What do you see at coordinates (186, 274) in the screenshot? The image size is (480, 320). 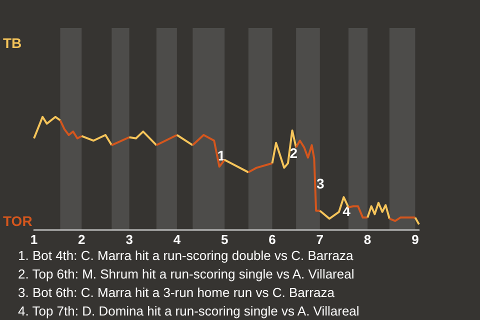 I see `text: 2. Top 6th: M. Shrum hit a run-scoring single vs A. Villareal` at bounding box center [186, 274].